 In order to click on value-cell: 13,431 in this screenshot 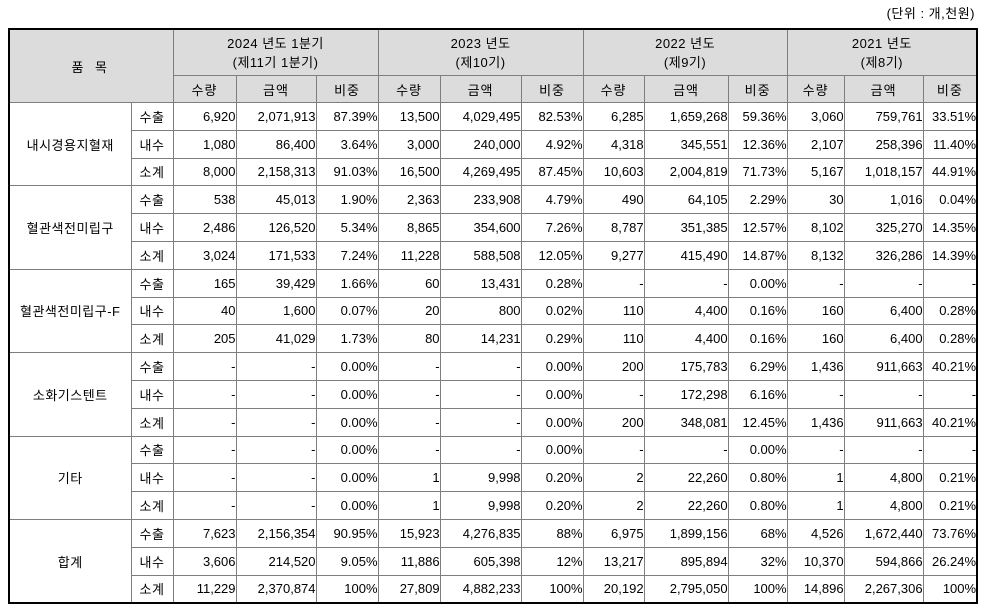, I will do `click(480, 283)`.